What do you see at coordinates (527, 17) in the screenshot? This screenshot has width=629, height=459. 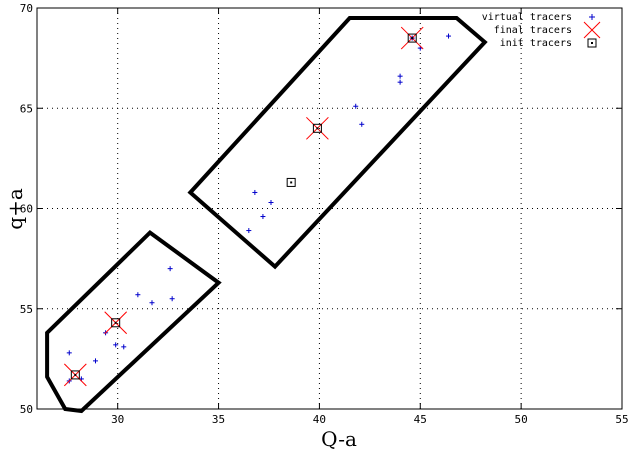 I see `legend-label: virtual tracers` at bounding box center [527, 17].